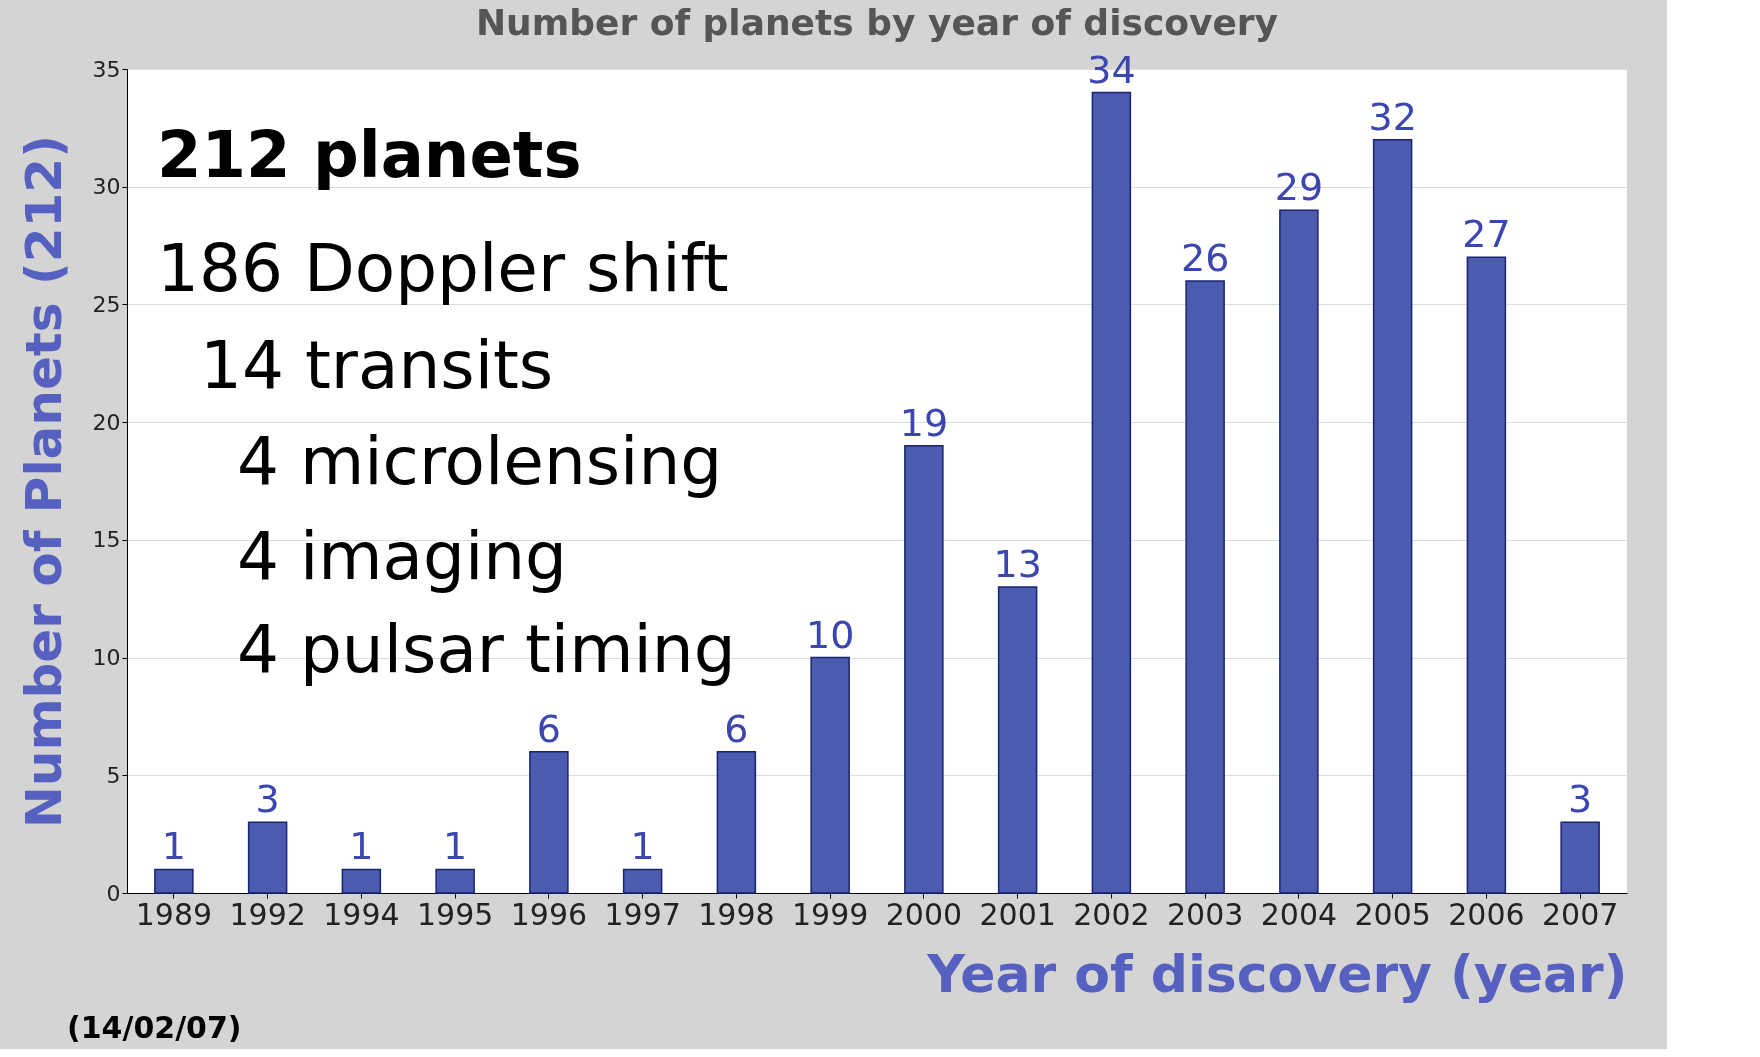 The height and width of the screenshot is (1057, 1760). Describe the element at coordinates (1299, 187) in the screenshot. I see `data-label: 29` at that location.